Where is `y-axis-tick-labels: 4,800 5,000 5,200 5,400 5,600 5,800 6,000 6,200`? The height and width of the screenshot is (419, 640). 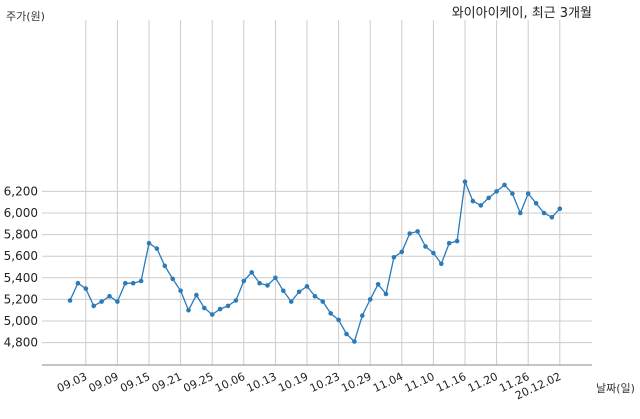 y-axis-tick-labels: 4,800 5,000 5,200 5,400 5,600 5,800 6,000 6,200 is located at coordinates (21, 266).